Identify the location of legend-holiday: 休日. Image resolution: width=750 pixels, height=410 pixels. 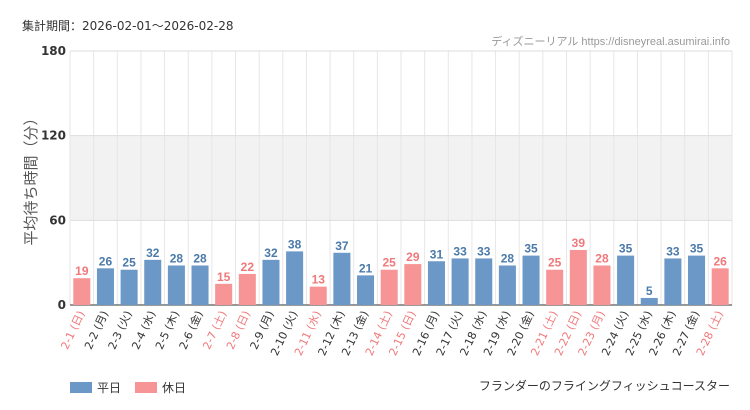
(160, 387).